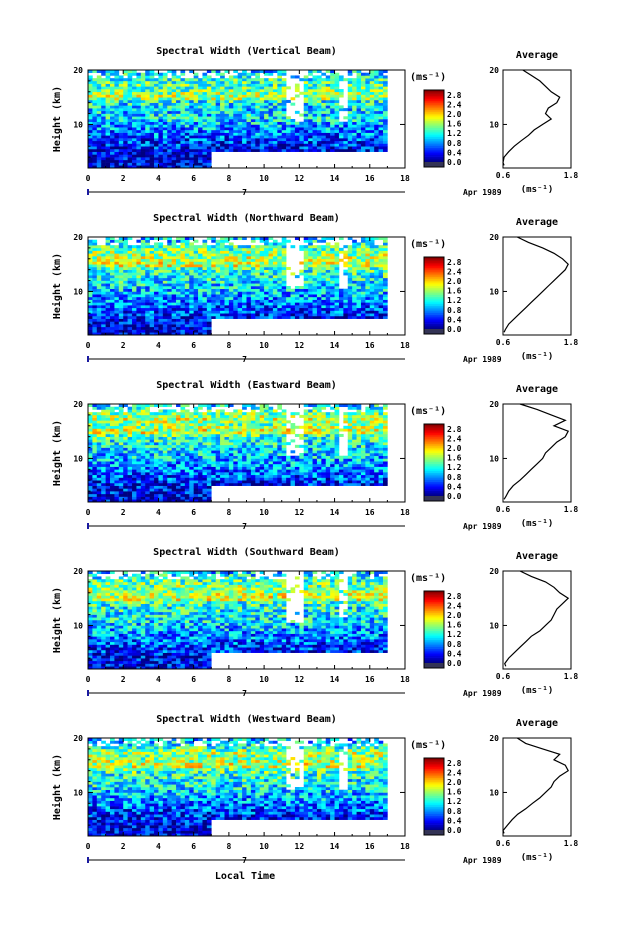 This screenshot has width=624, height=933. Describe the element at coordinates (238, 119) in the screenshot. I see `heatmap` at that location.